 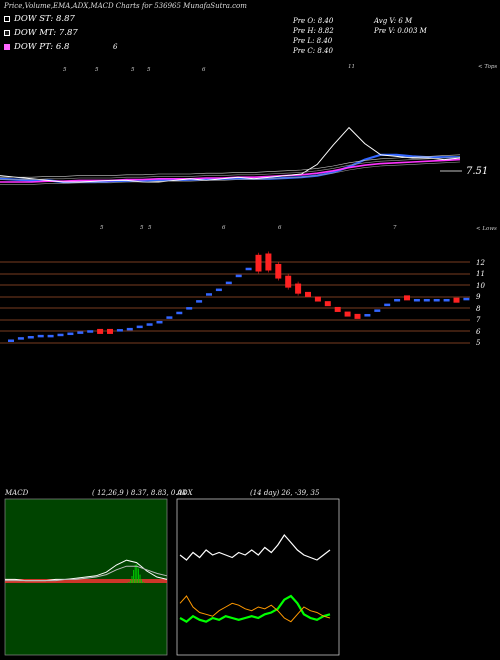 I want to click on price-level-label: 9, so click(x=478, y=297).